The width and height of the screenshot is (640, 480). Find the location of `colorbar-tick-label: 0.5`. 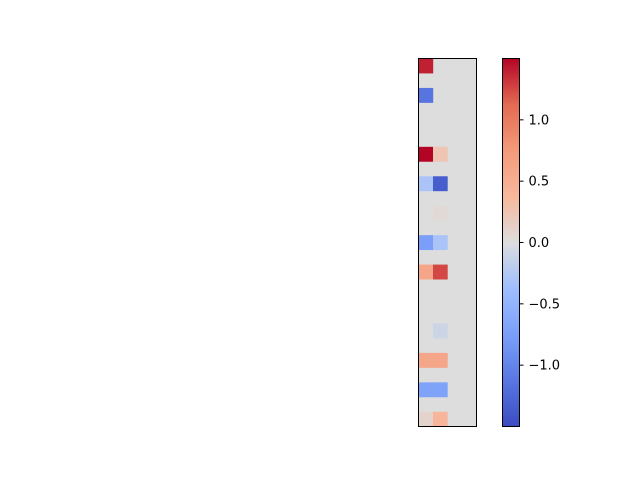

colorbar-tick-label: 0.5 is located at coordinates (539, 182).